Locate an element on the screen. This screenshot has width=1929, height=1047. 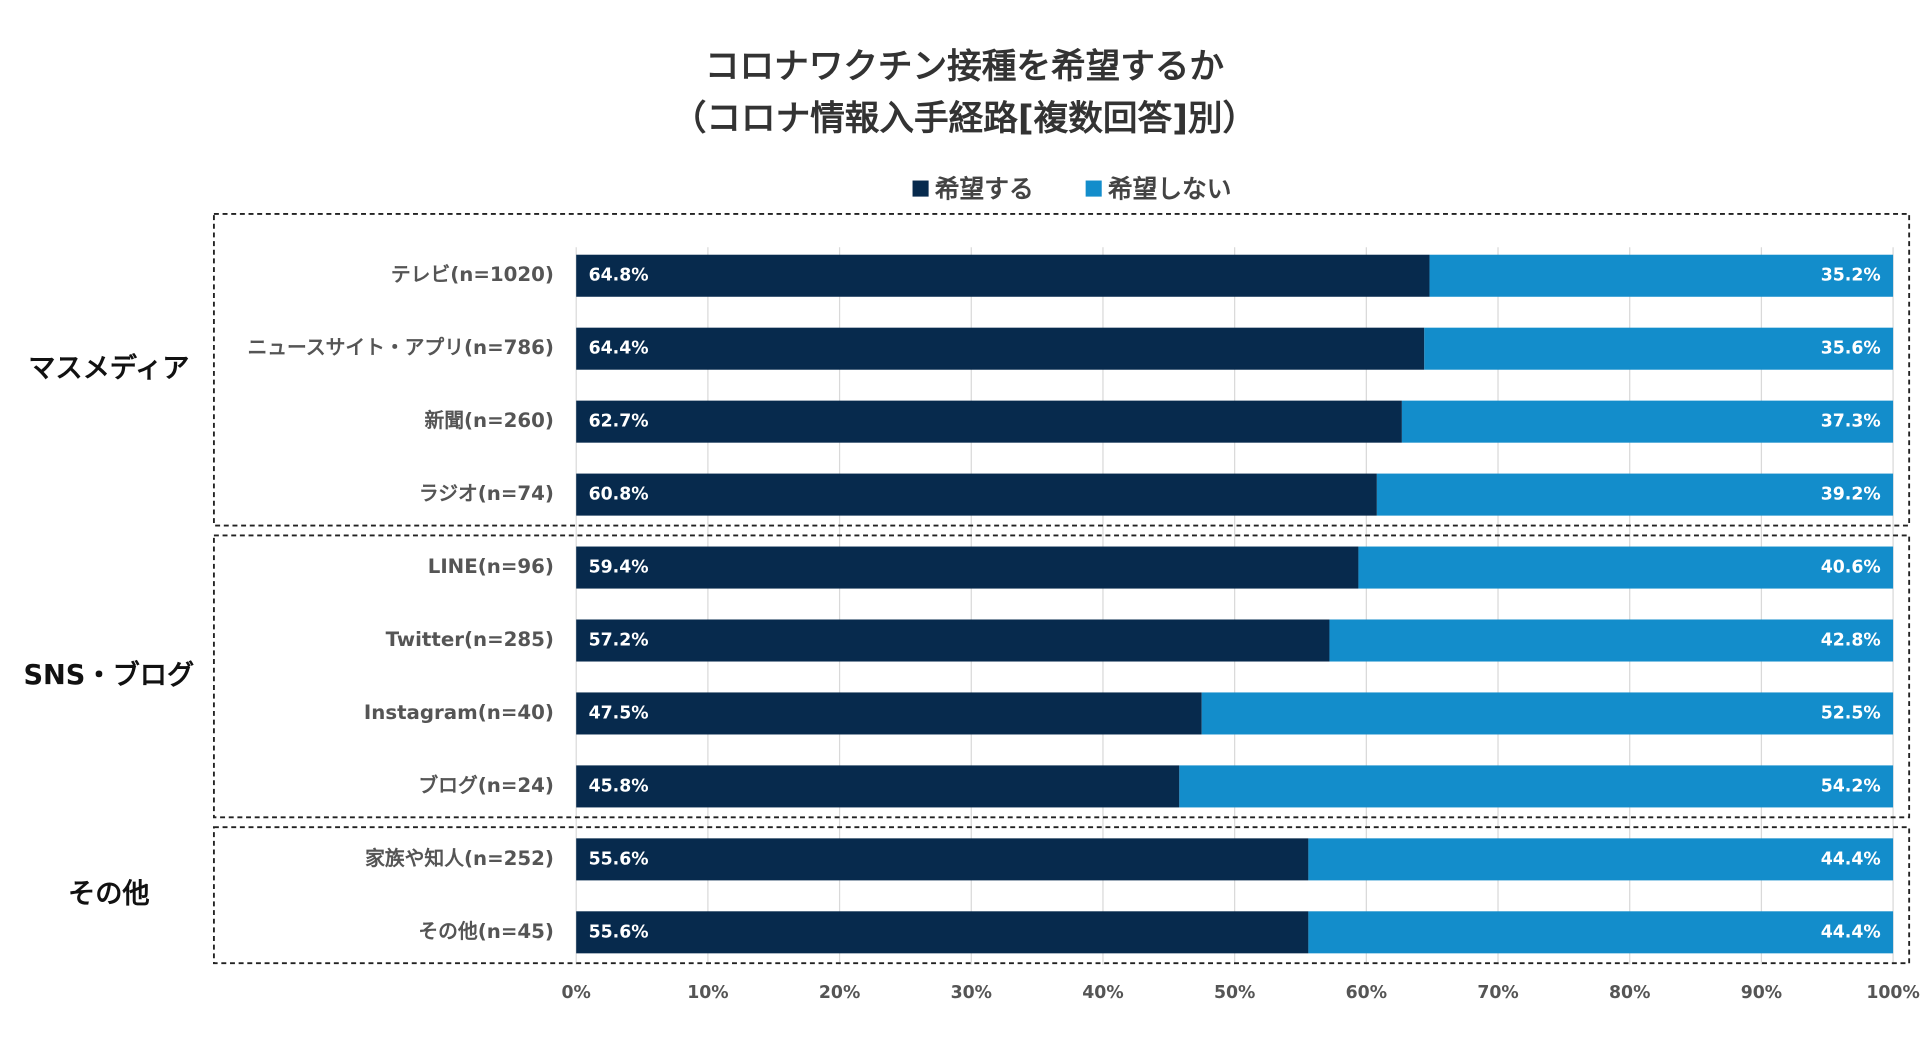
category-label: Instagram(n=40) is located at coordinates (459, 712).